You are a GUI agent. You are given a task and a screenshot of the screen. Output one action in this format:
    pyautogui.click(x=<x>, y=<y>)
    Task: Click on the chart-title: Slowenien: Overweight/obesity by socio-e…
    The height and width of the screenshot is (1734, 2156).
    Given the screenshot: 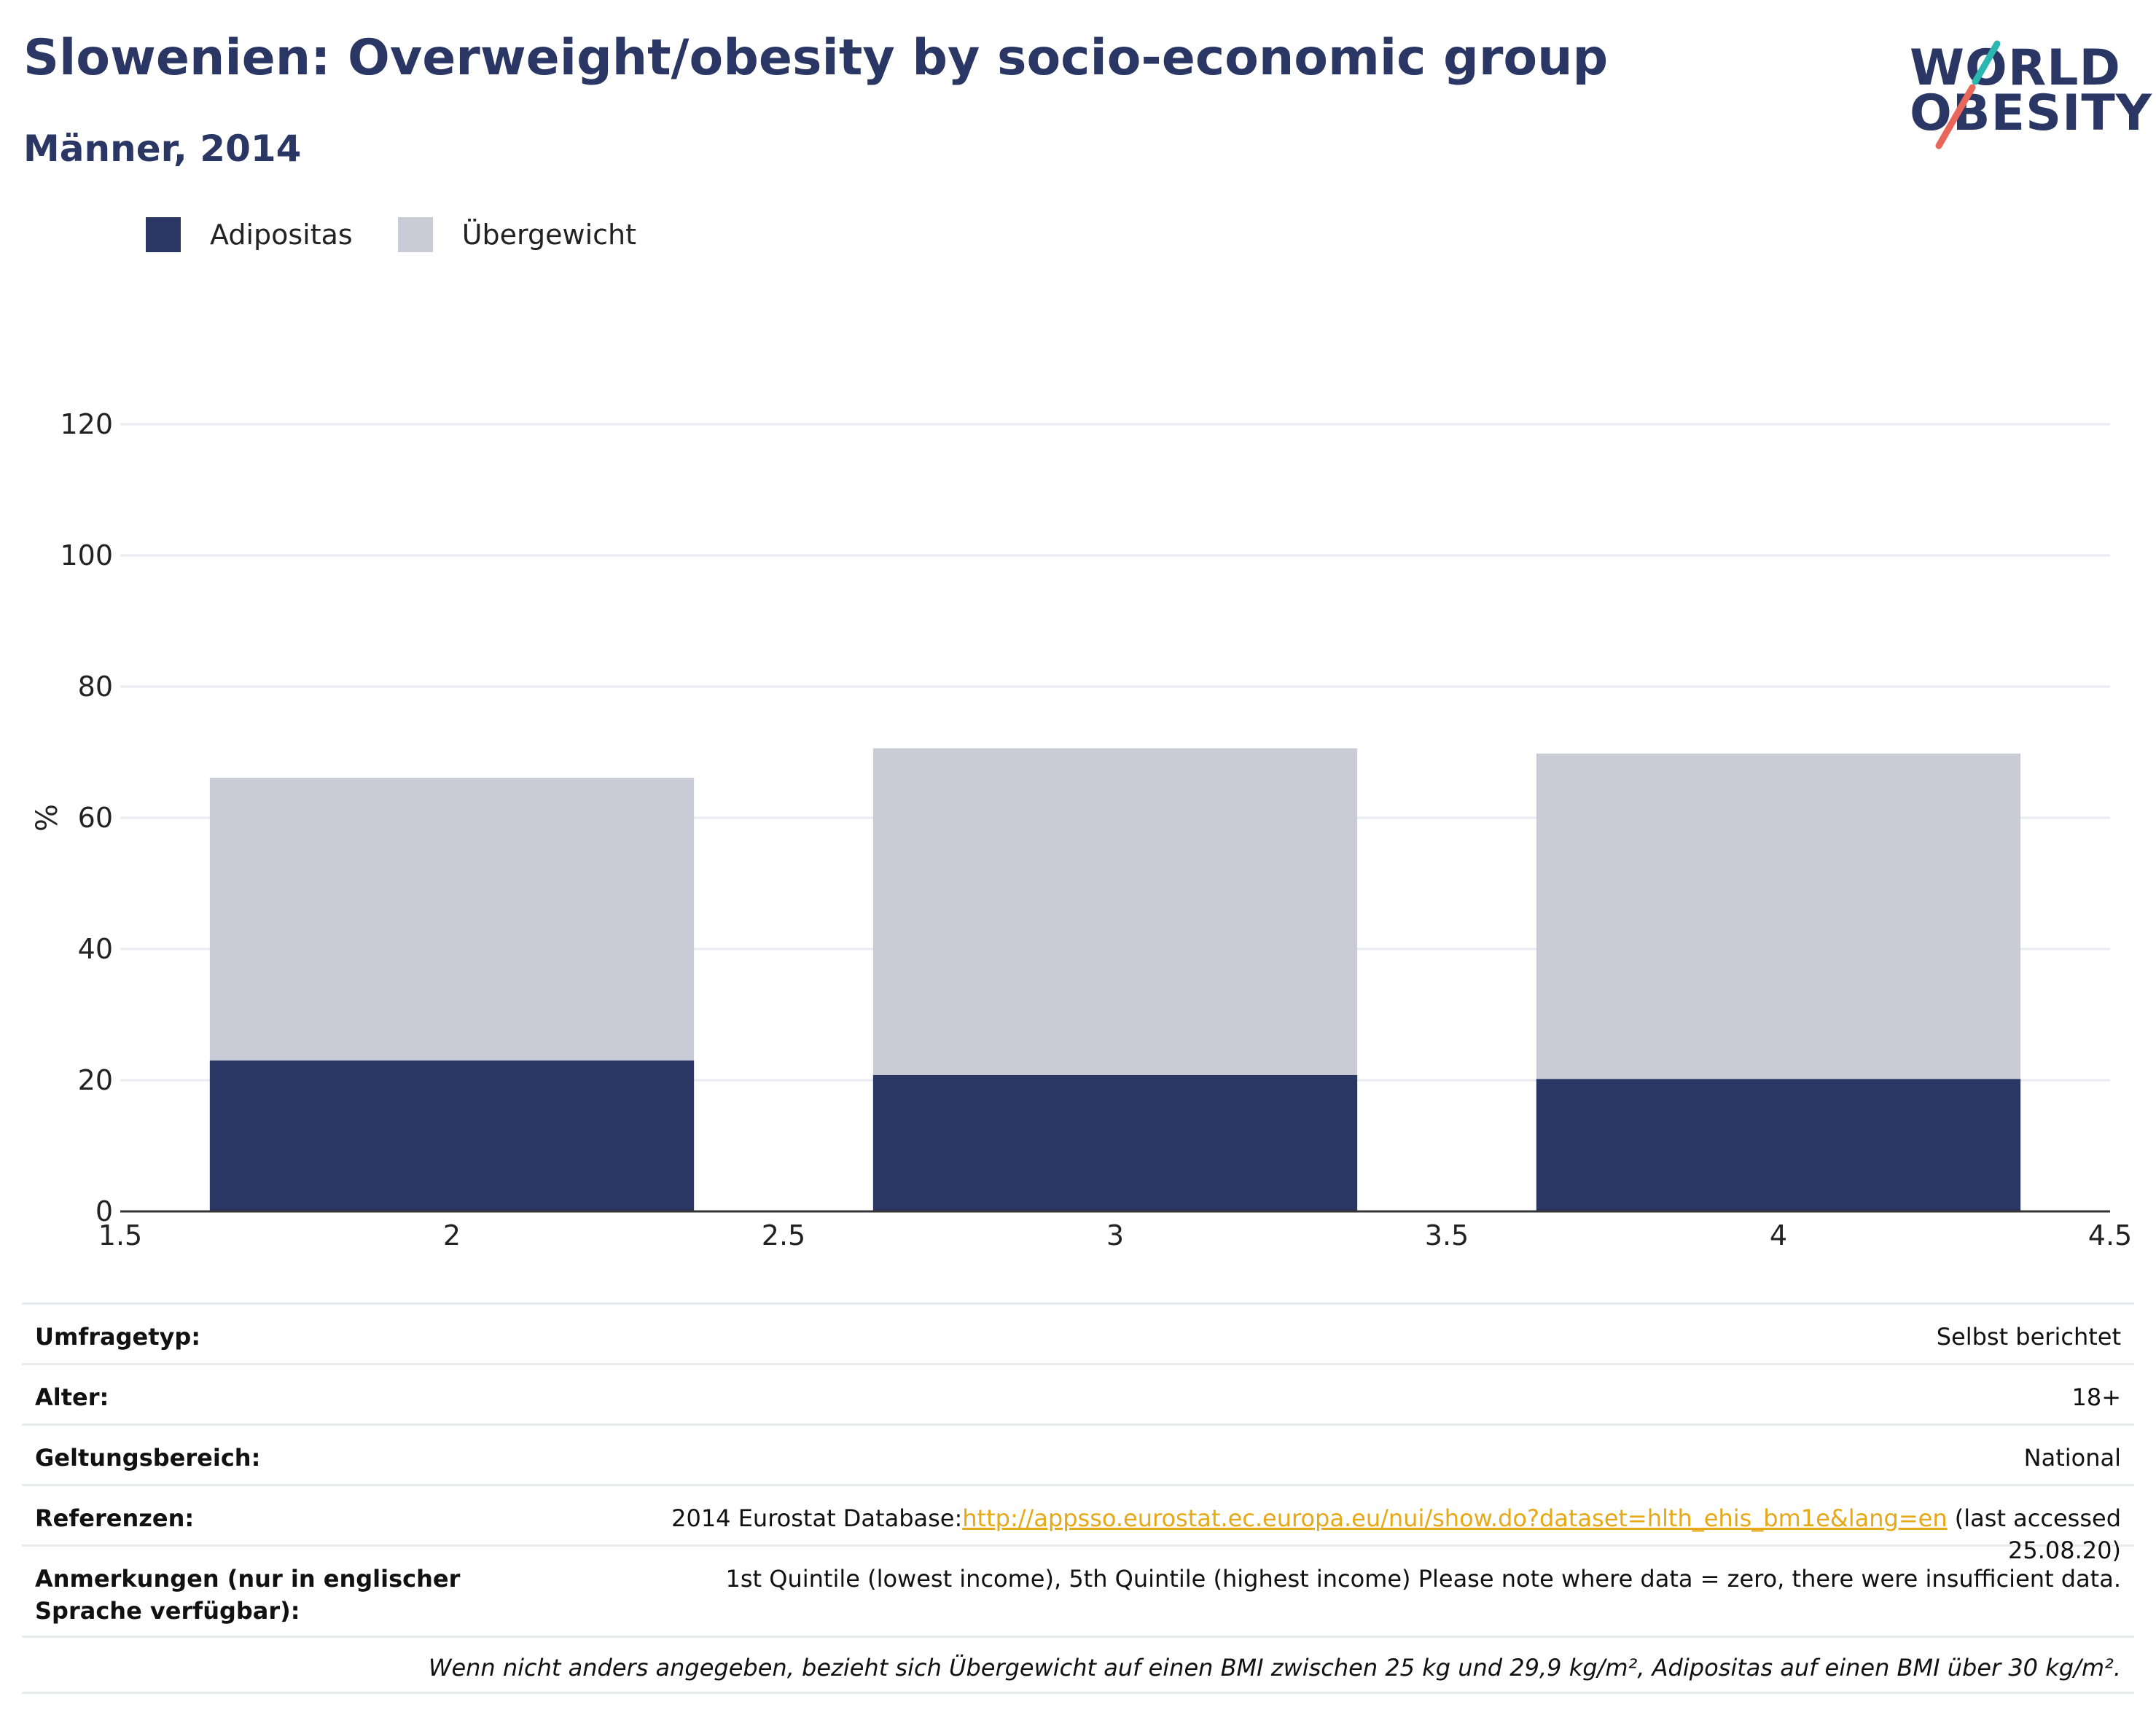 What is the action you would take?
    pyautogui.click(x=816, y=58)
    